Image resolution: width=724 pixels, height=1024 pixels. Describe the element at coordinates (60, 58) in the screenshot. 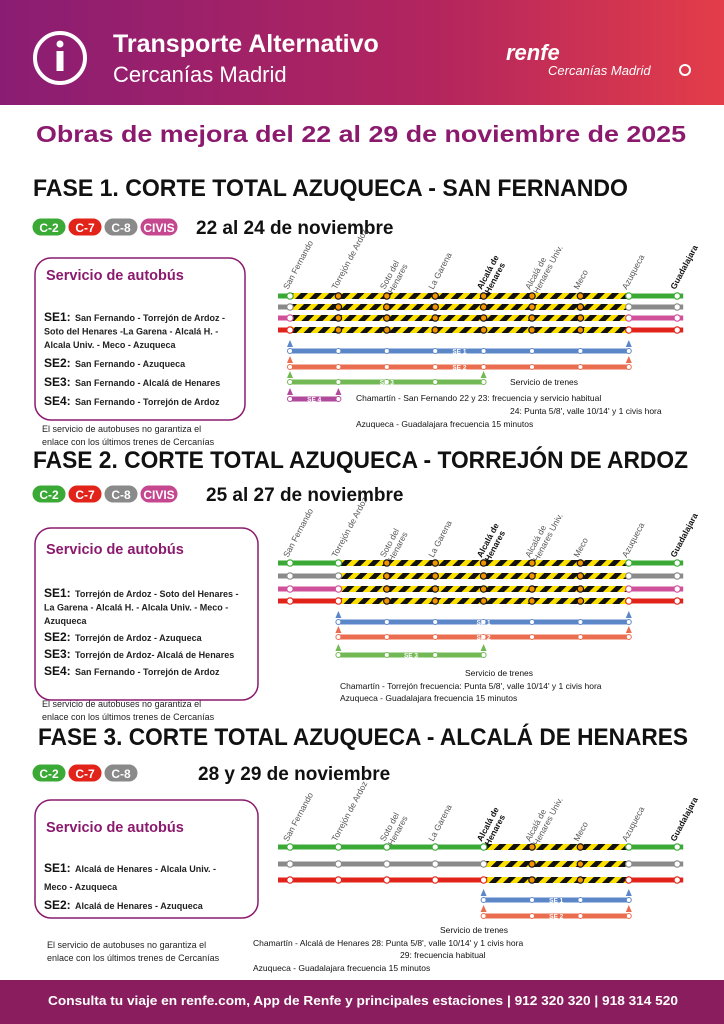

I see `info-icon` at that location.